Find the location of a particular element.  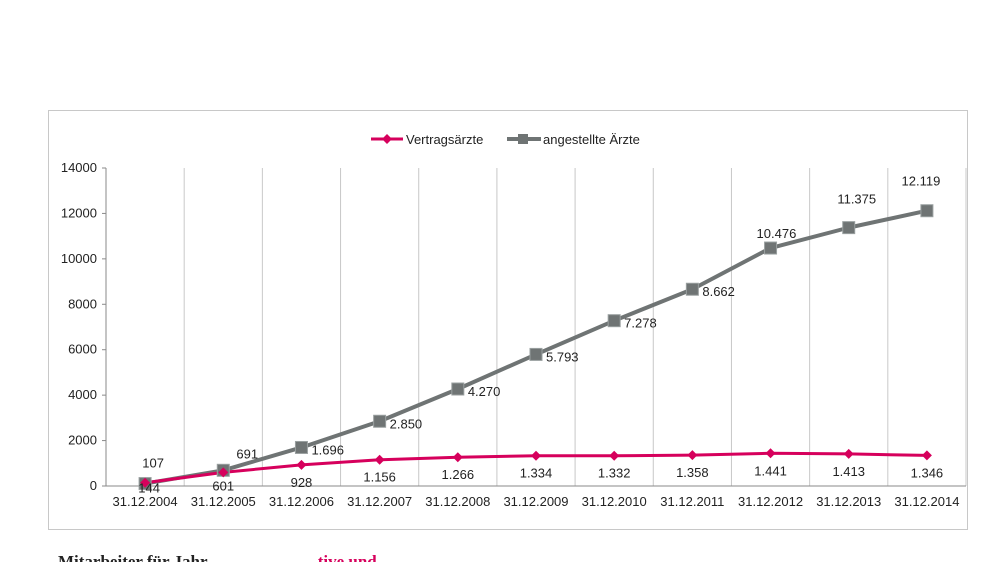

data-label-vertragsaerzte: 1.156 is located at coordinates (379, 477).